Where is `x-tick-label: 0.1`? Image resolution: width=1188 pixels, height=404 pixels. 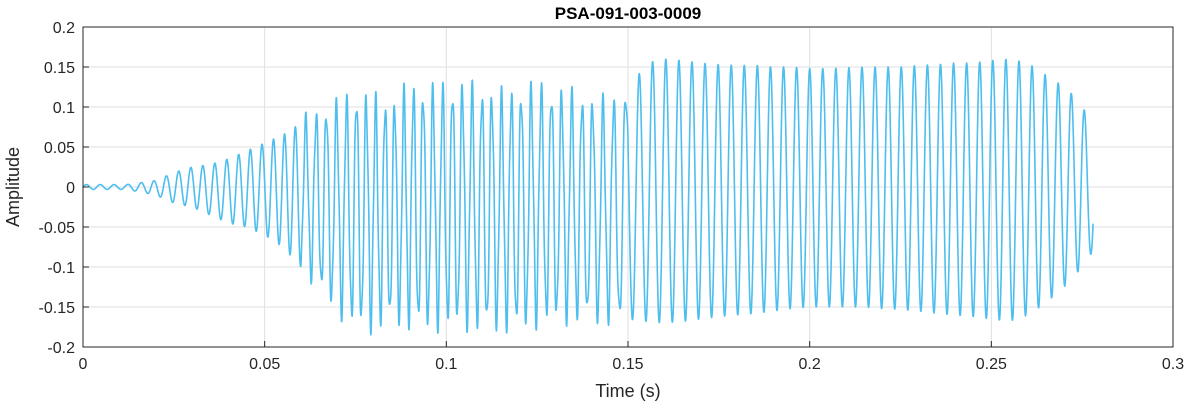 x-tick-label: 0.1 is located at coordinates (446, 364).